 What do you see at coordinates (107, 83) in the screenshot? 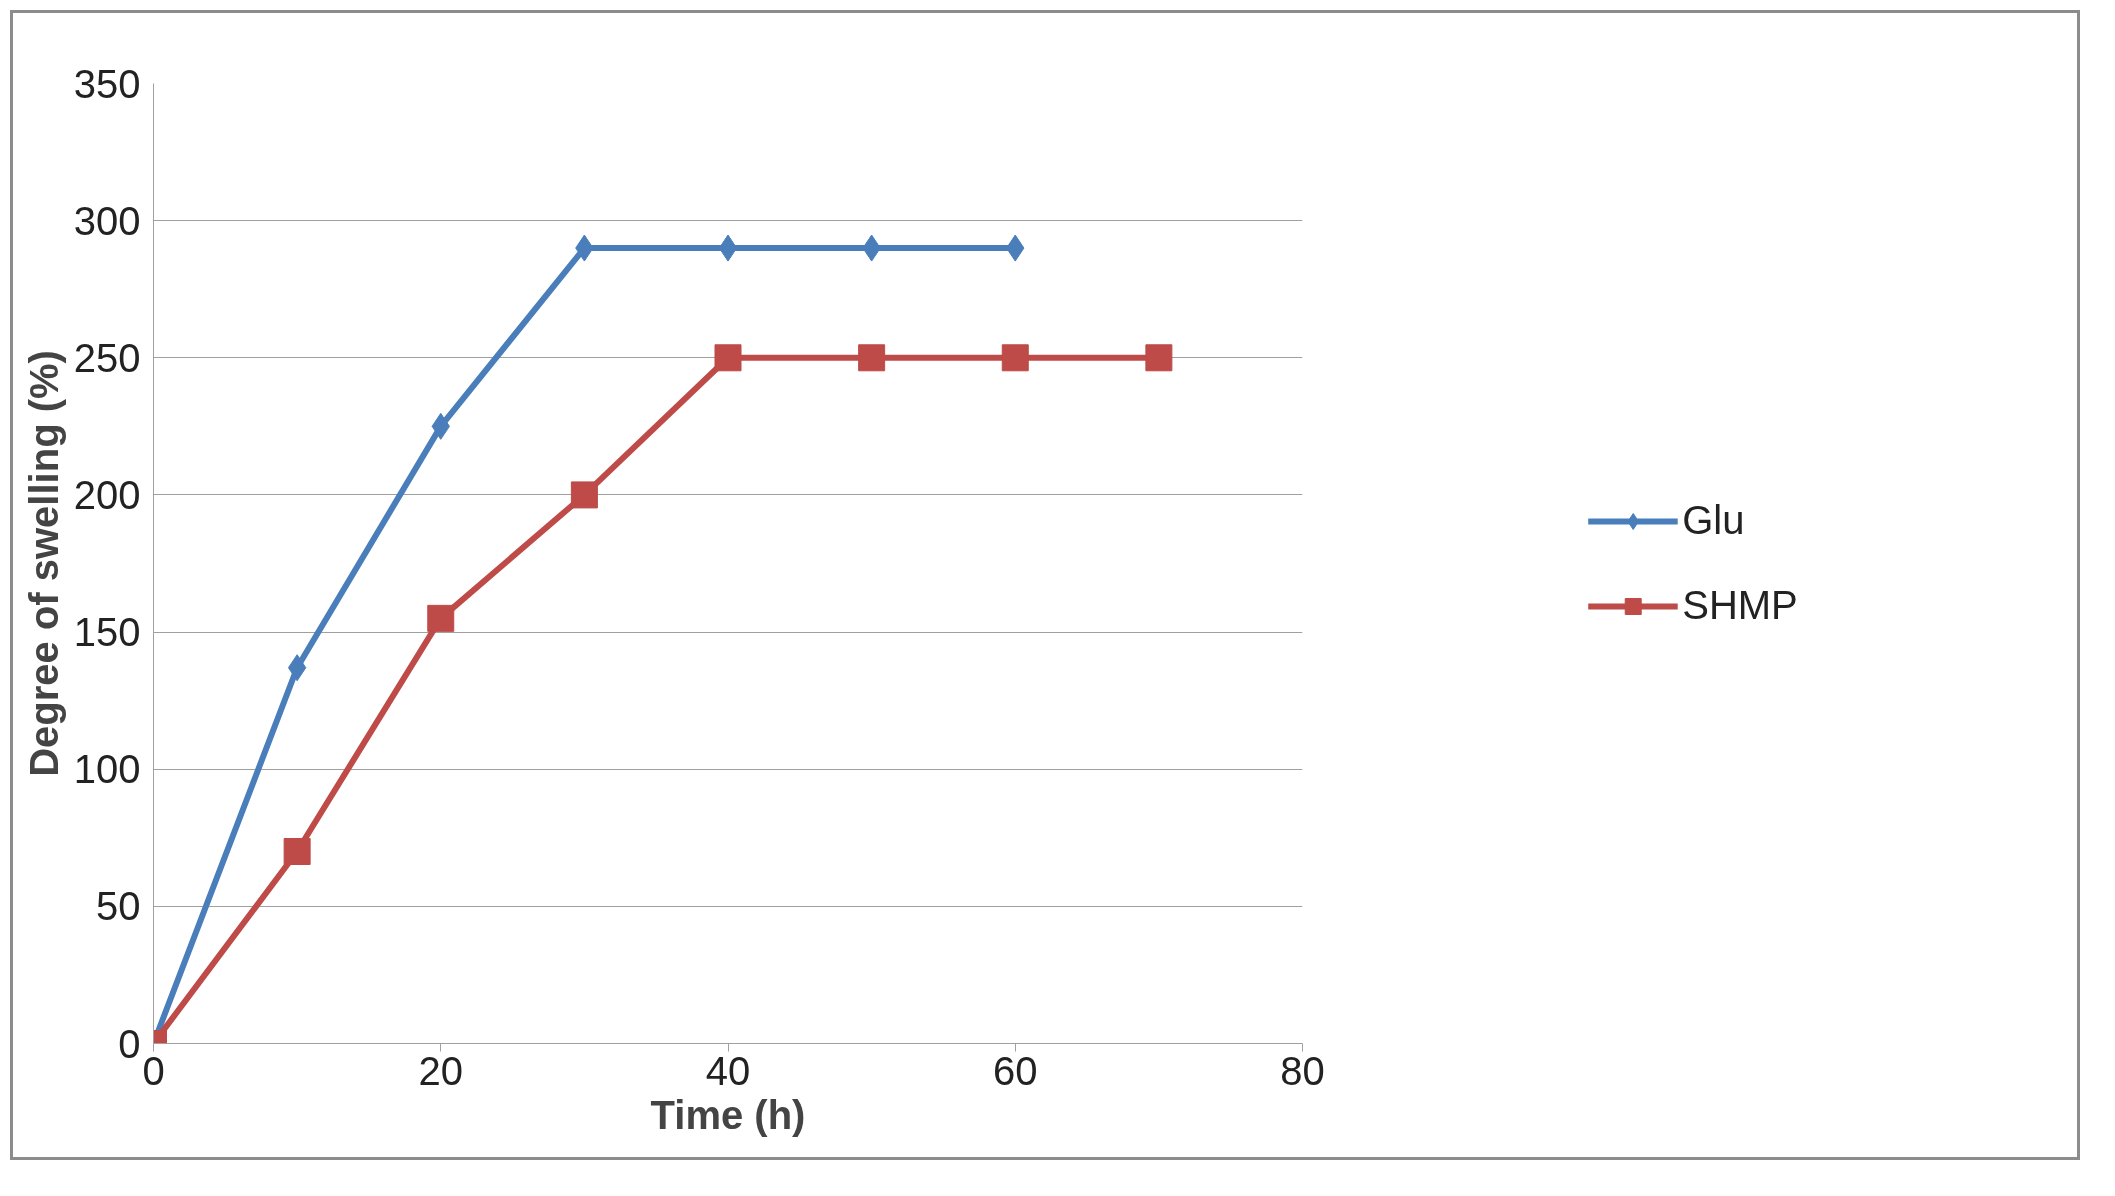
I see `y-tick-label: 350` at bounding box center [107, 83].